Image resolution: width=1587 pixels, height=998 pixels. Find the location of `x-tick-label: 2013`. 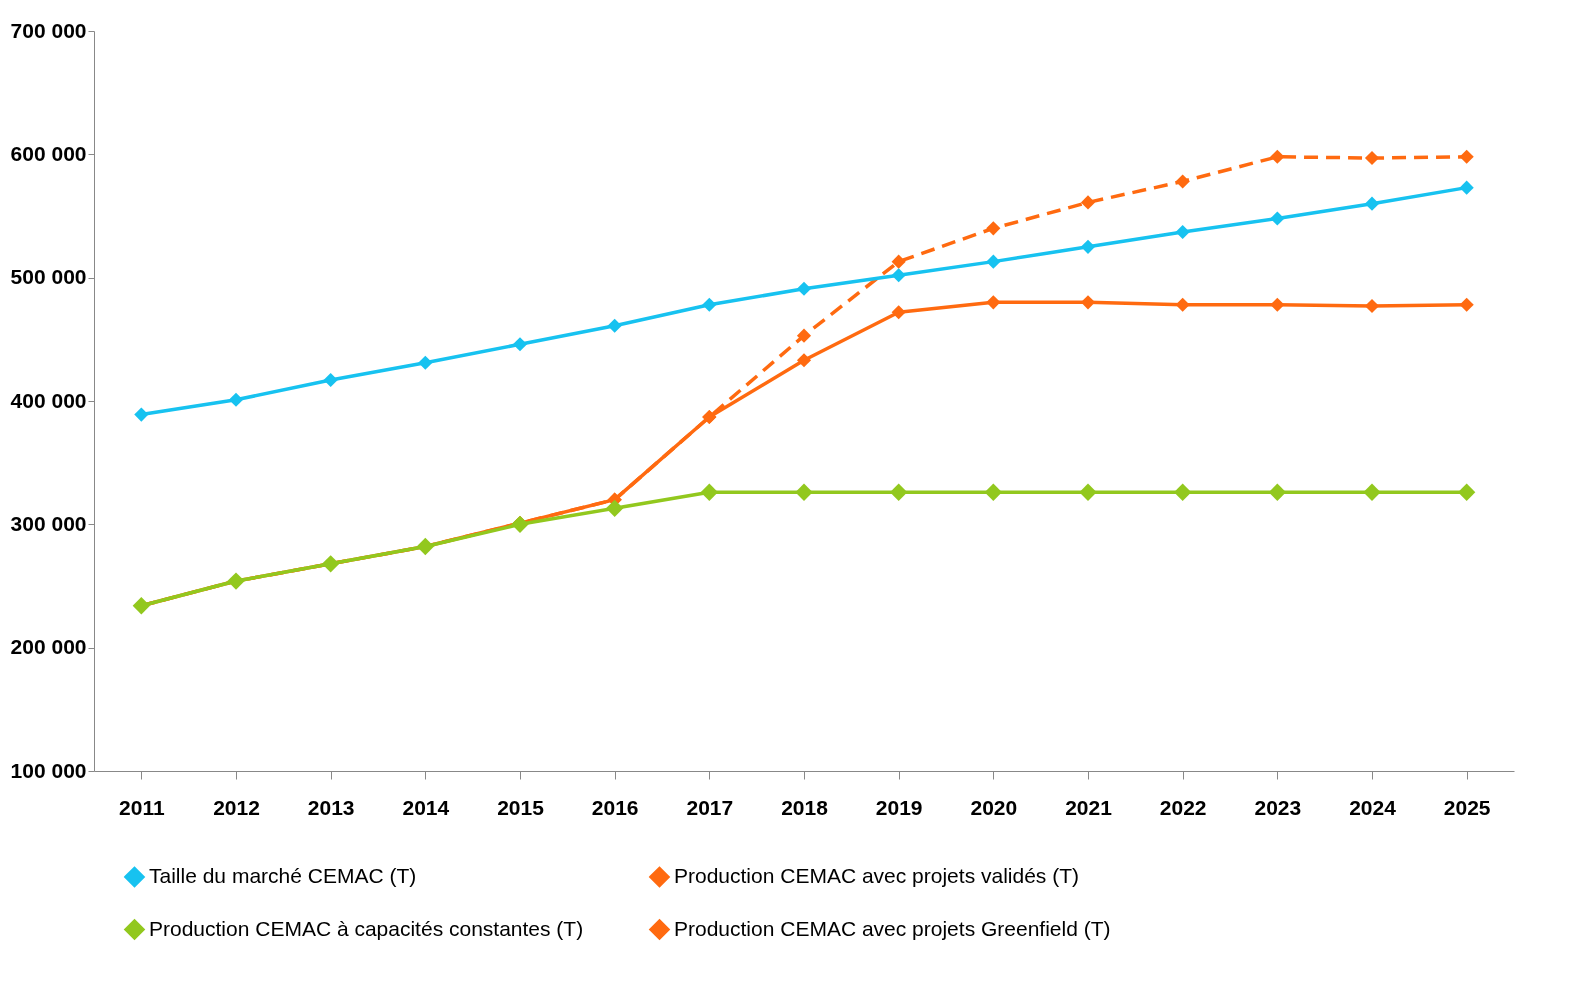

x-tick-label: 2013 is located at coordinates (331, 807).